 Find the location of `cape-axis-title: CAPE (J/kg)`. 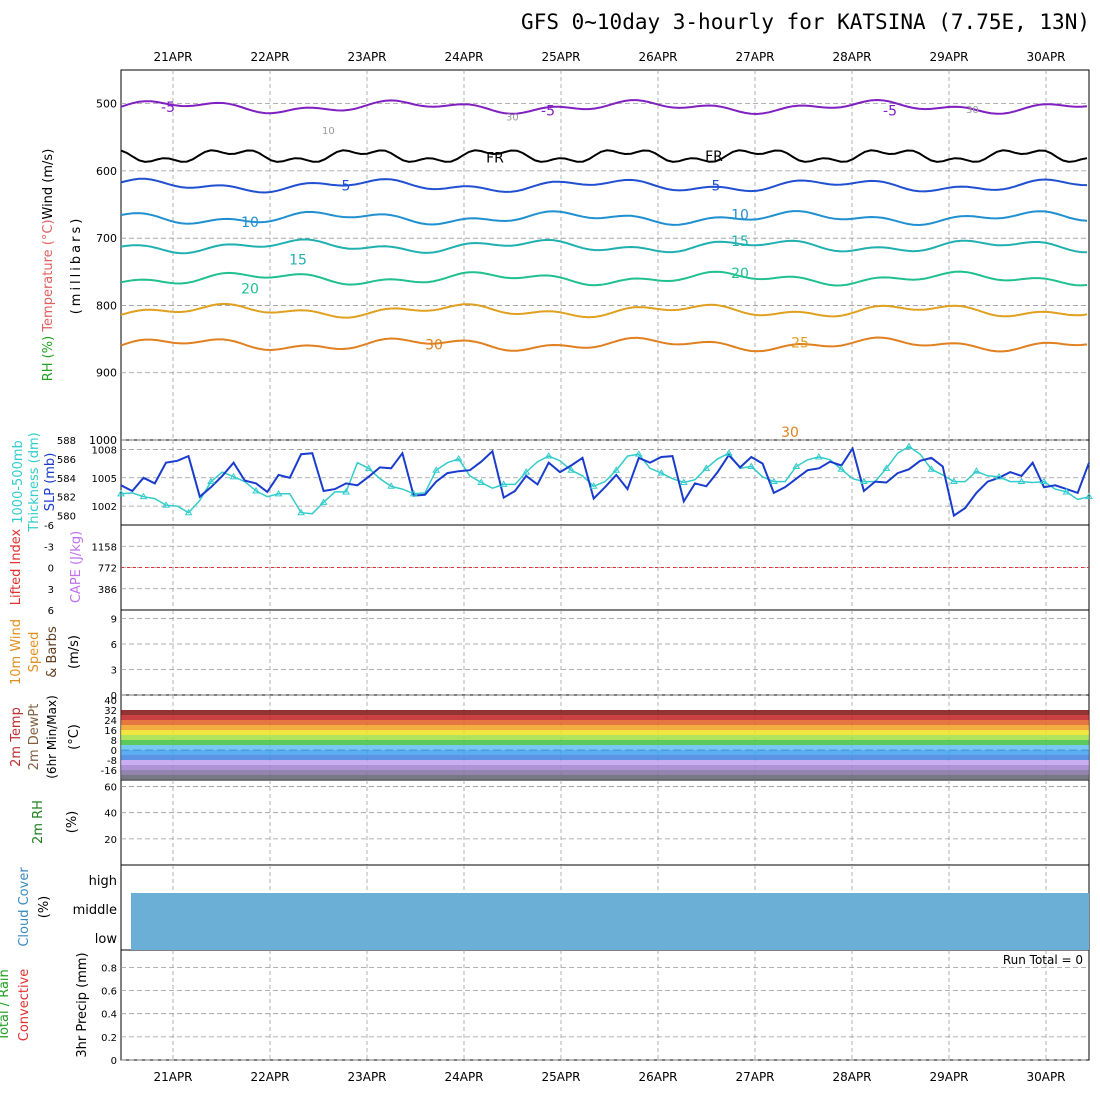

cape-axis-title: CAPE (J/kg) is located at coordinates (76, 567).